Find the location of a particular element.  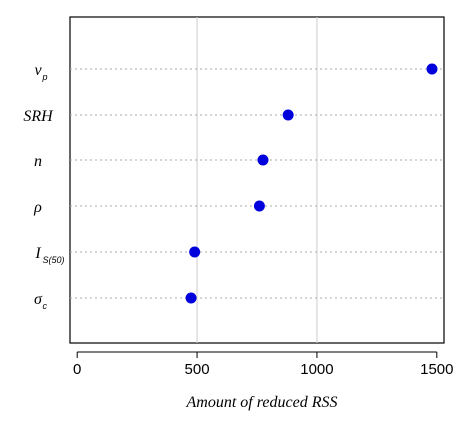

y-category-subscript: c is located at coordinates (45, 306).